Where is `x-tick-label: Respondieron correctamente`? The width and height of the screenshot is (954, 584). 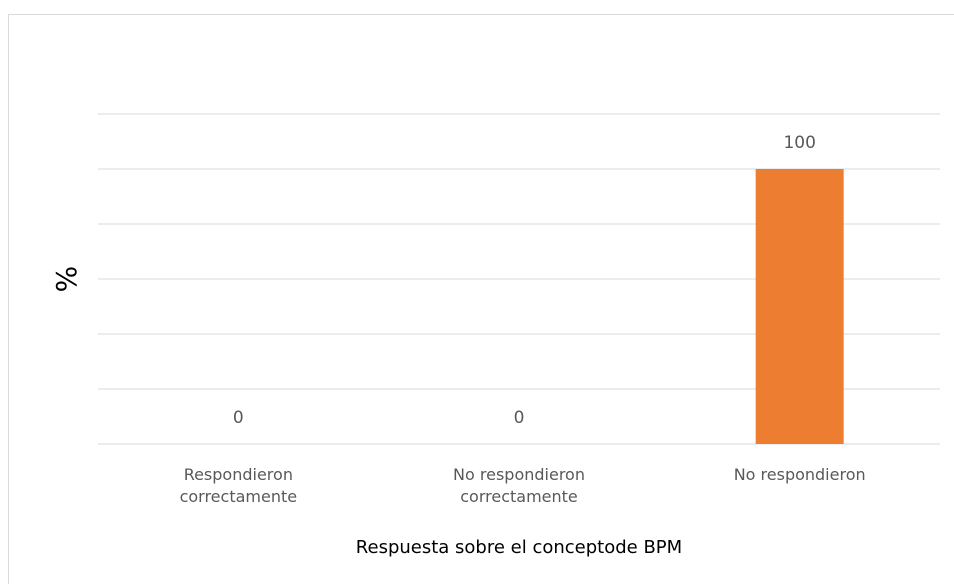
x-tick-label: Respondieron correctamente is located at coordinates (238, 485).